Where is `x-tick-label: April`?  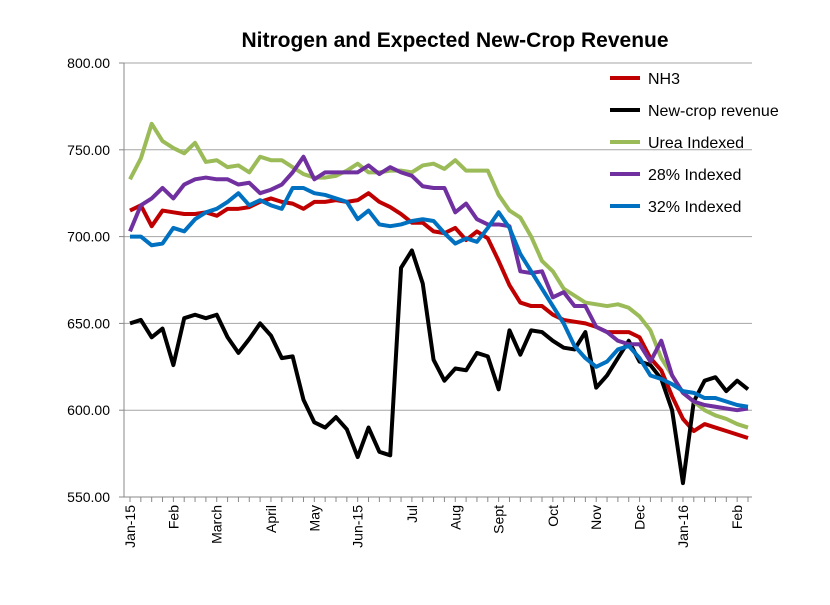 x-tick-label: April is located at coordinates (271, 519).